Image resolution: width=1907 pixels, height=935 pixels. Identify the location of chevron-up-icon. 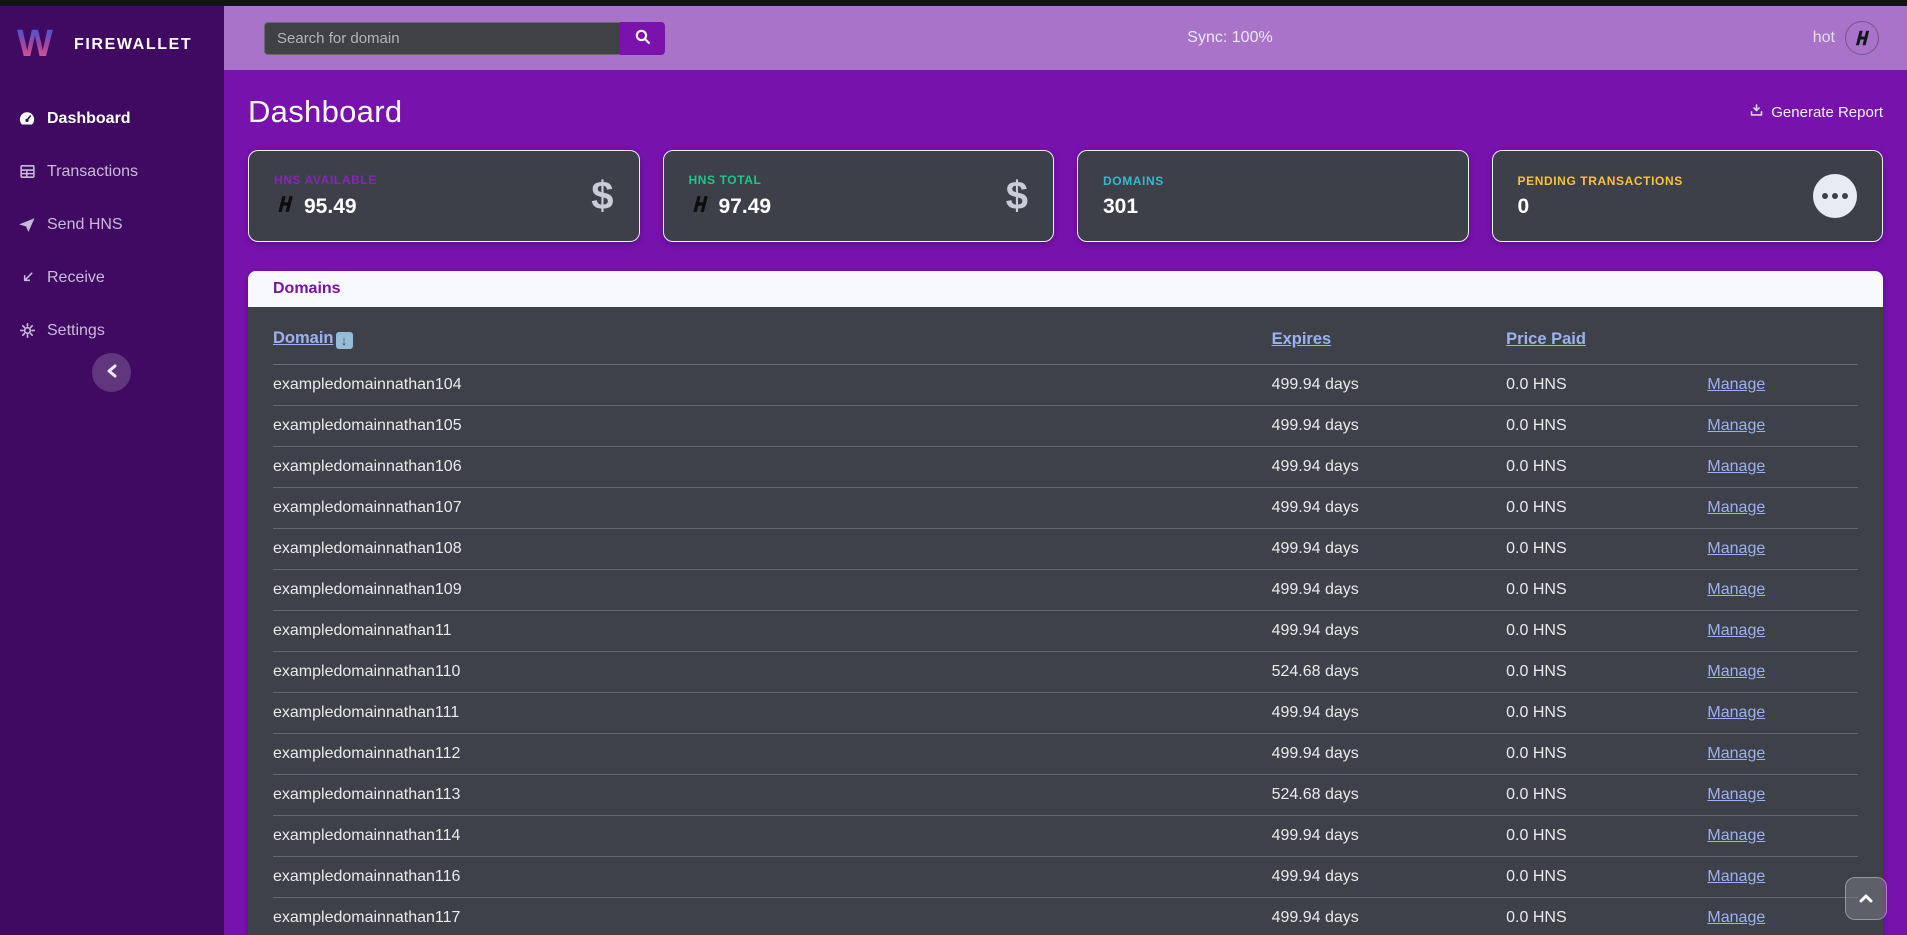
(1866, 898).